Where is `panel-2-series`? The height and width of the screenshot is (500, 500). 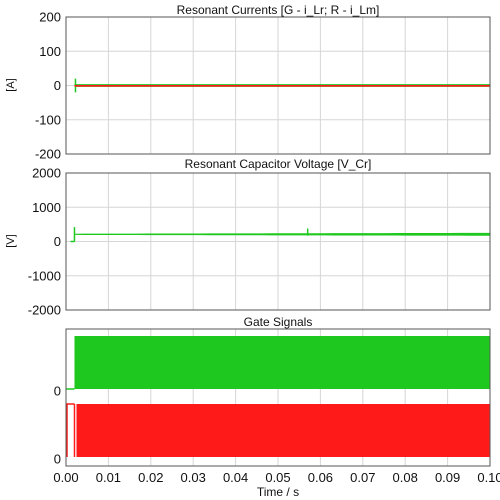
panel-2-series is located at coordinates (280, 235).